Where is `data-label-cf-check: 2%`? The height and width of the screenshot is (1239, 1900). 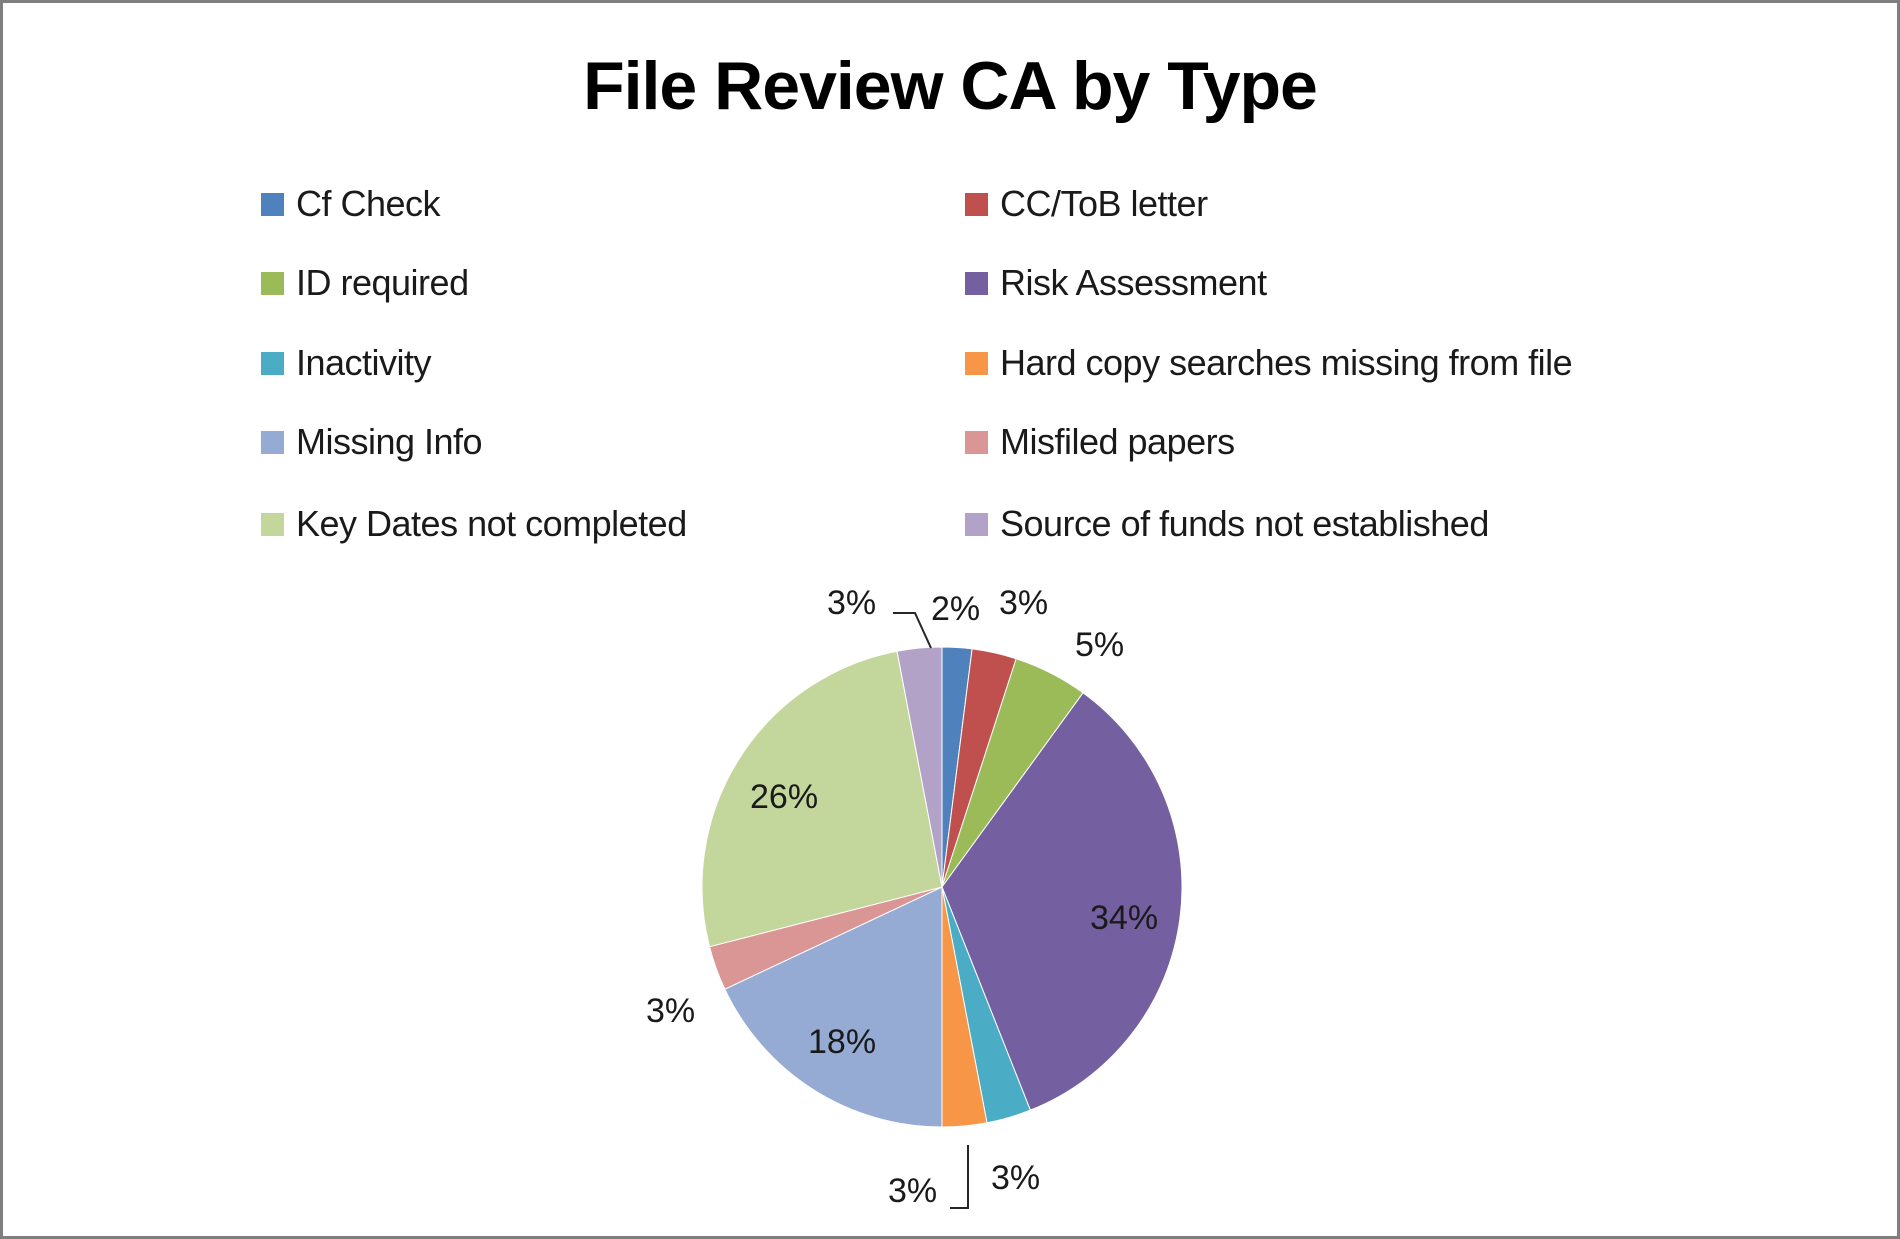 data-label-cf-check: 2% is located at coordinates (956, 609).